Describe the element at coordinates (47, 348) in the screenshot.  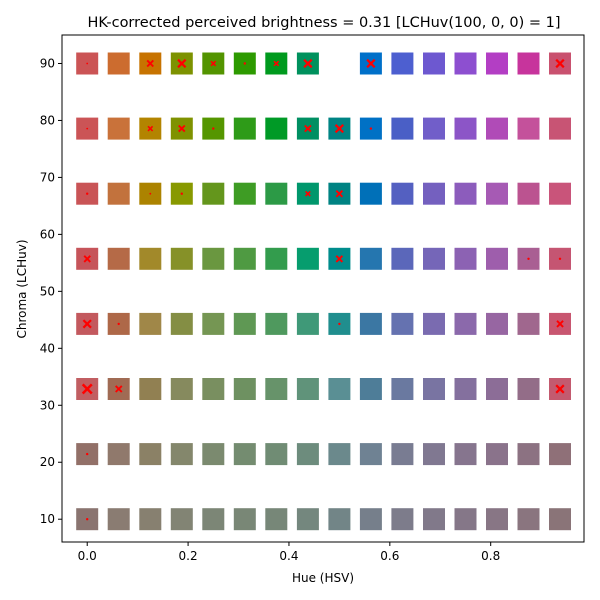
I see `y-tick-label: 40` at that location.